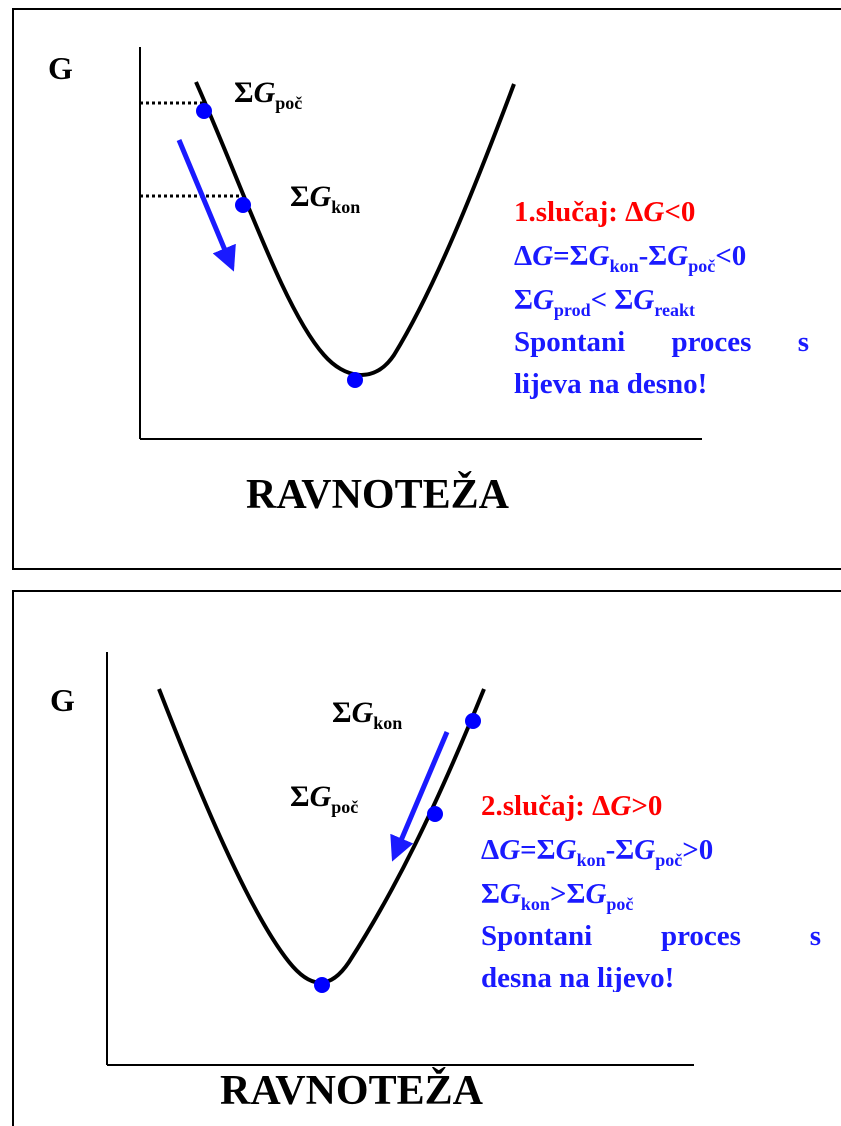  I want to click on formula-kon-poc: ΣGkon>ΣGpoč, so click(557, 896).